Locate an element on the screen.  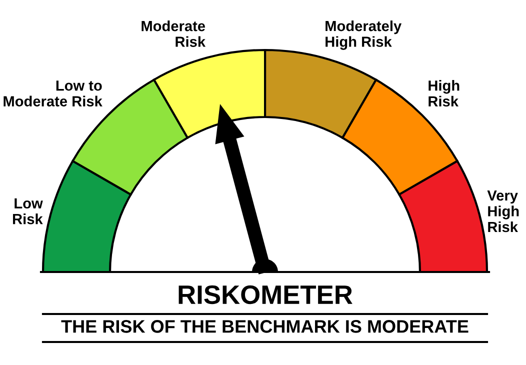
slice-label: Moderate Risk is located at coordinates (174, 33).